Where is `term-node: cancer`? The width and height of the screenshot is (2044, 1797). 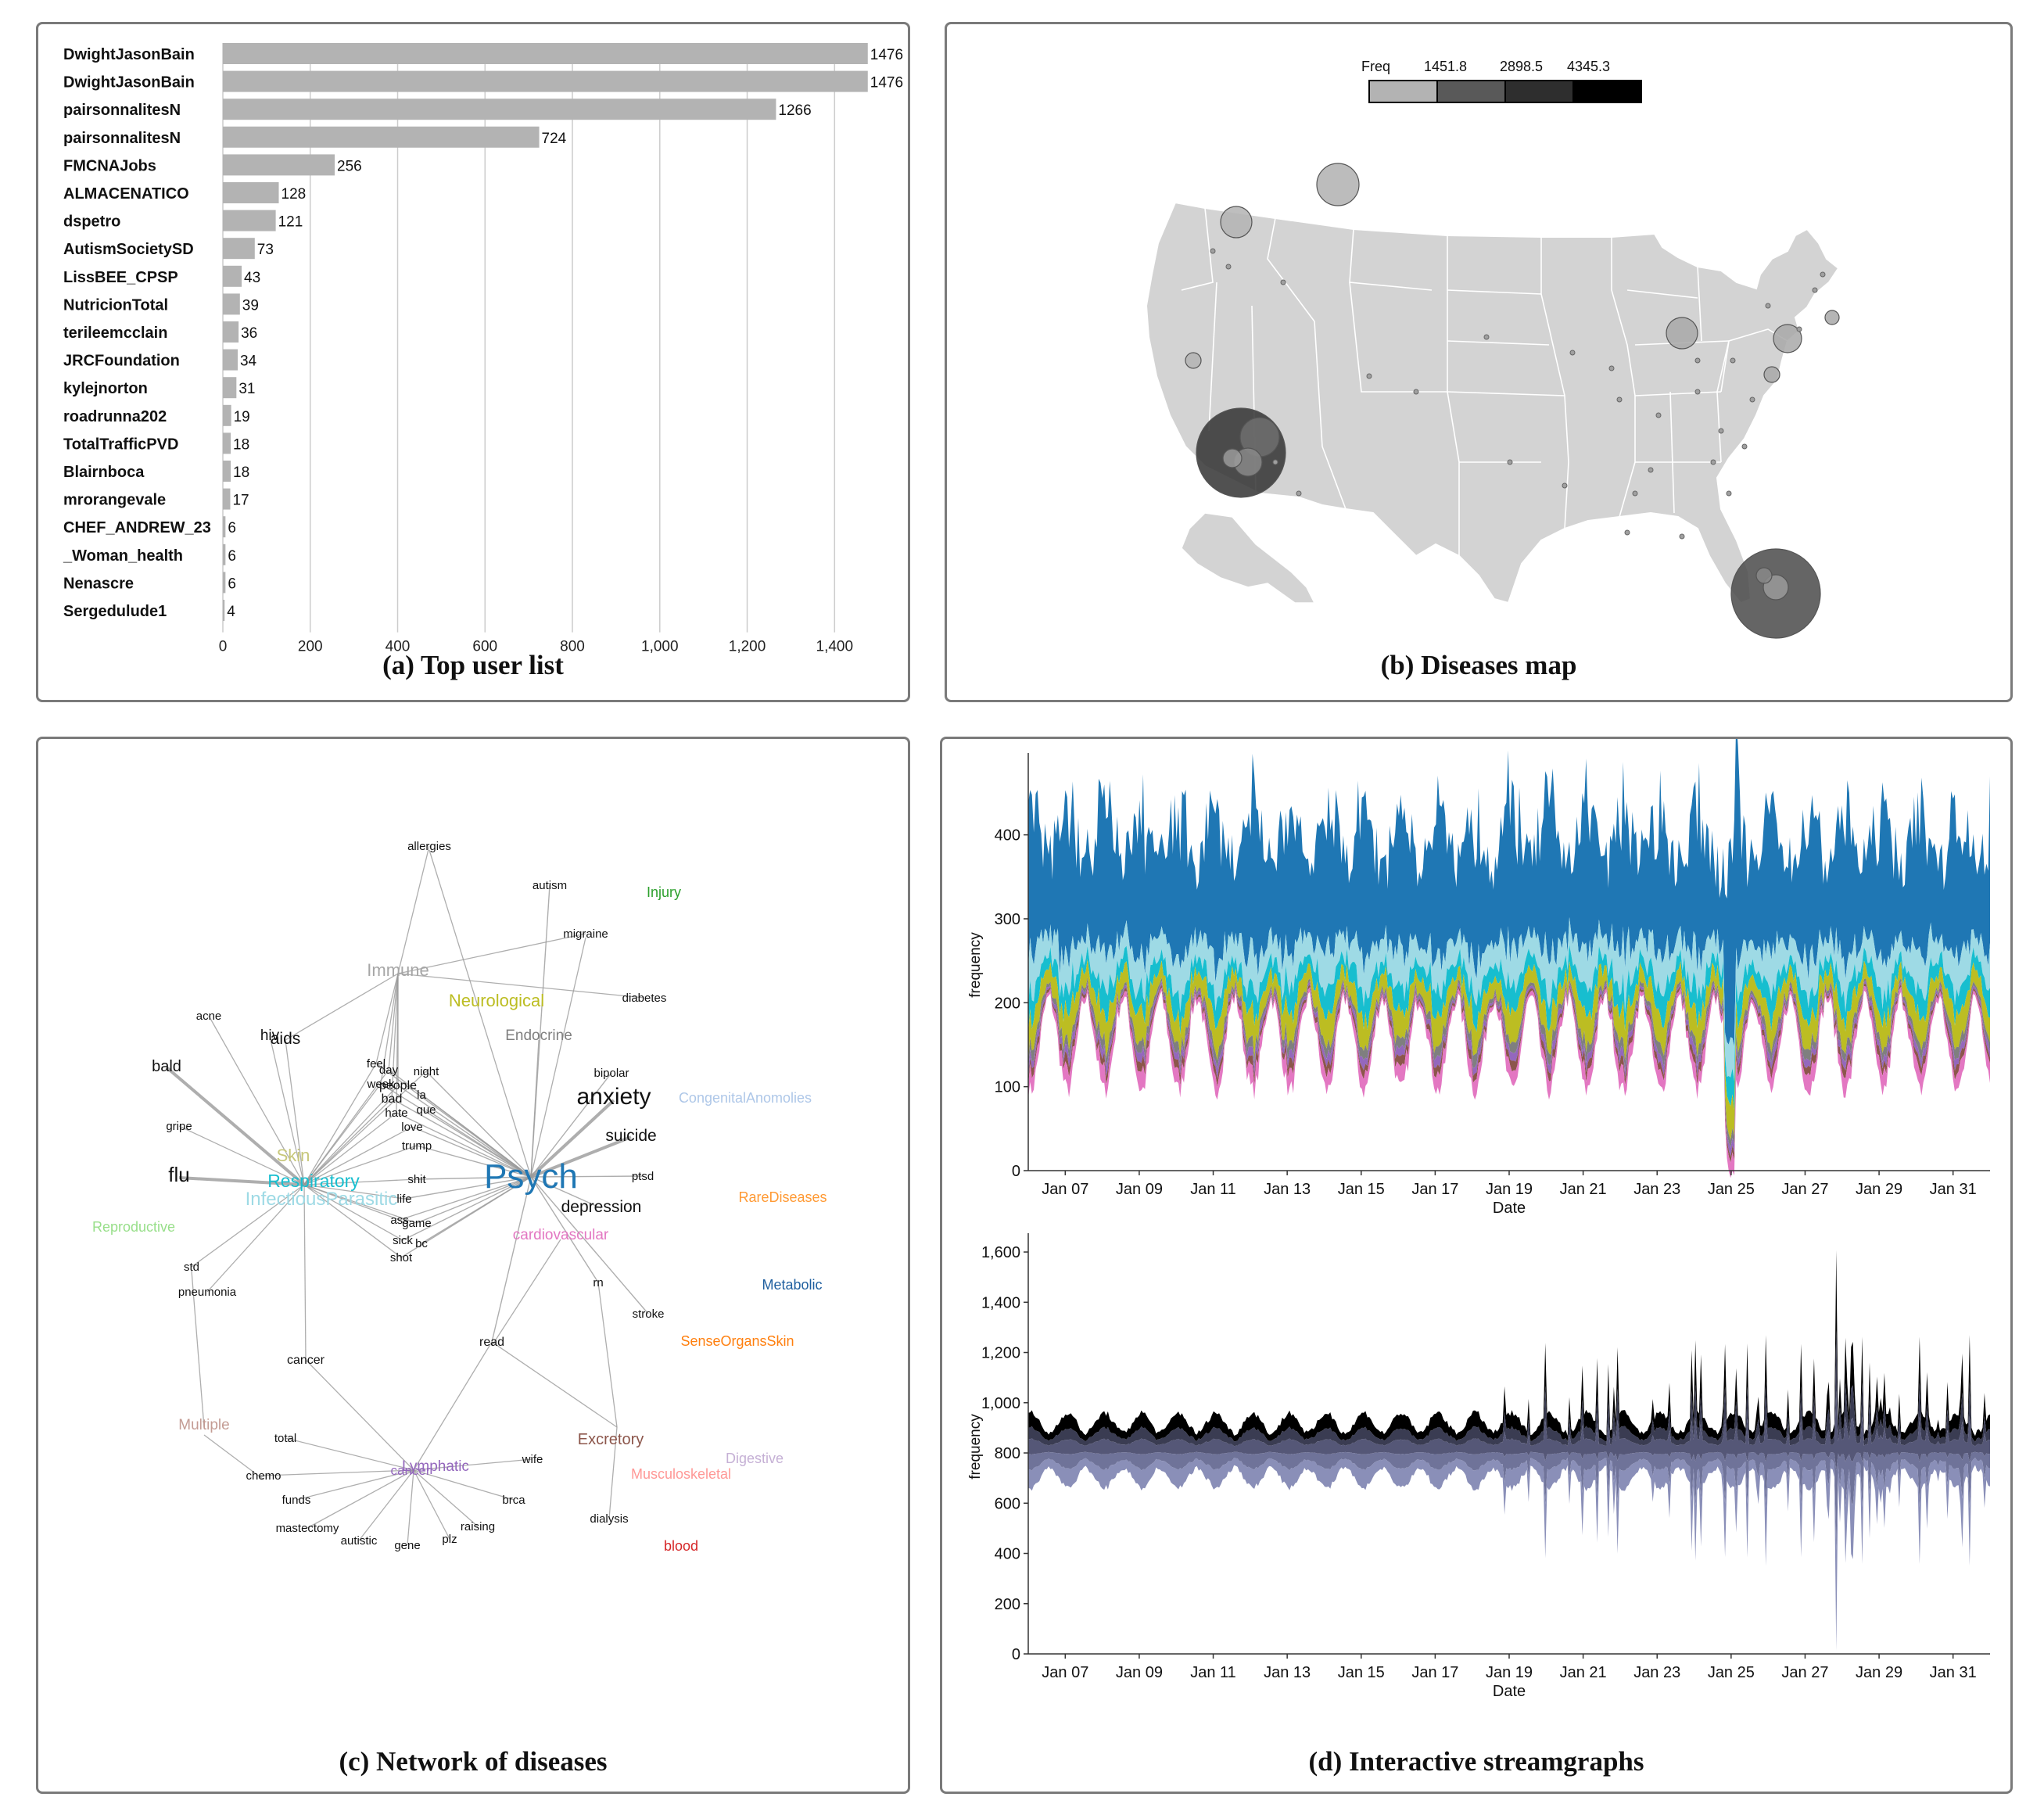 term-node: cancer is located at coordinates (306, 1360).